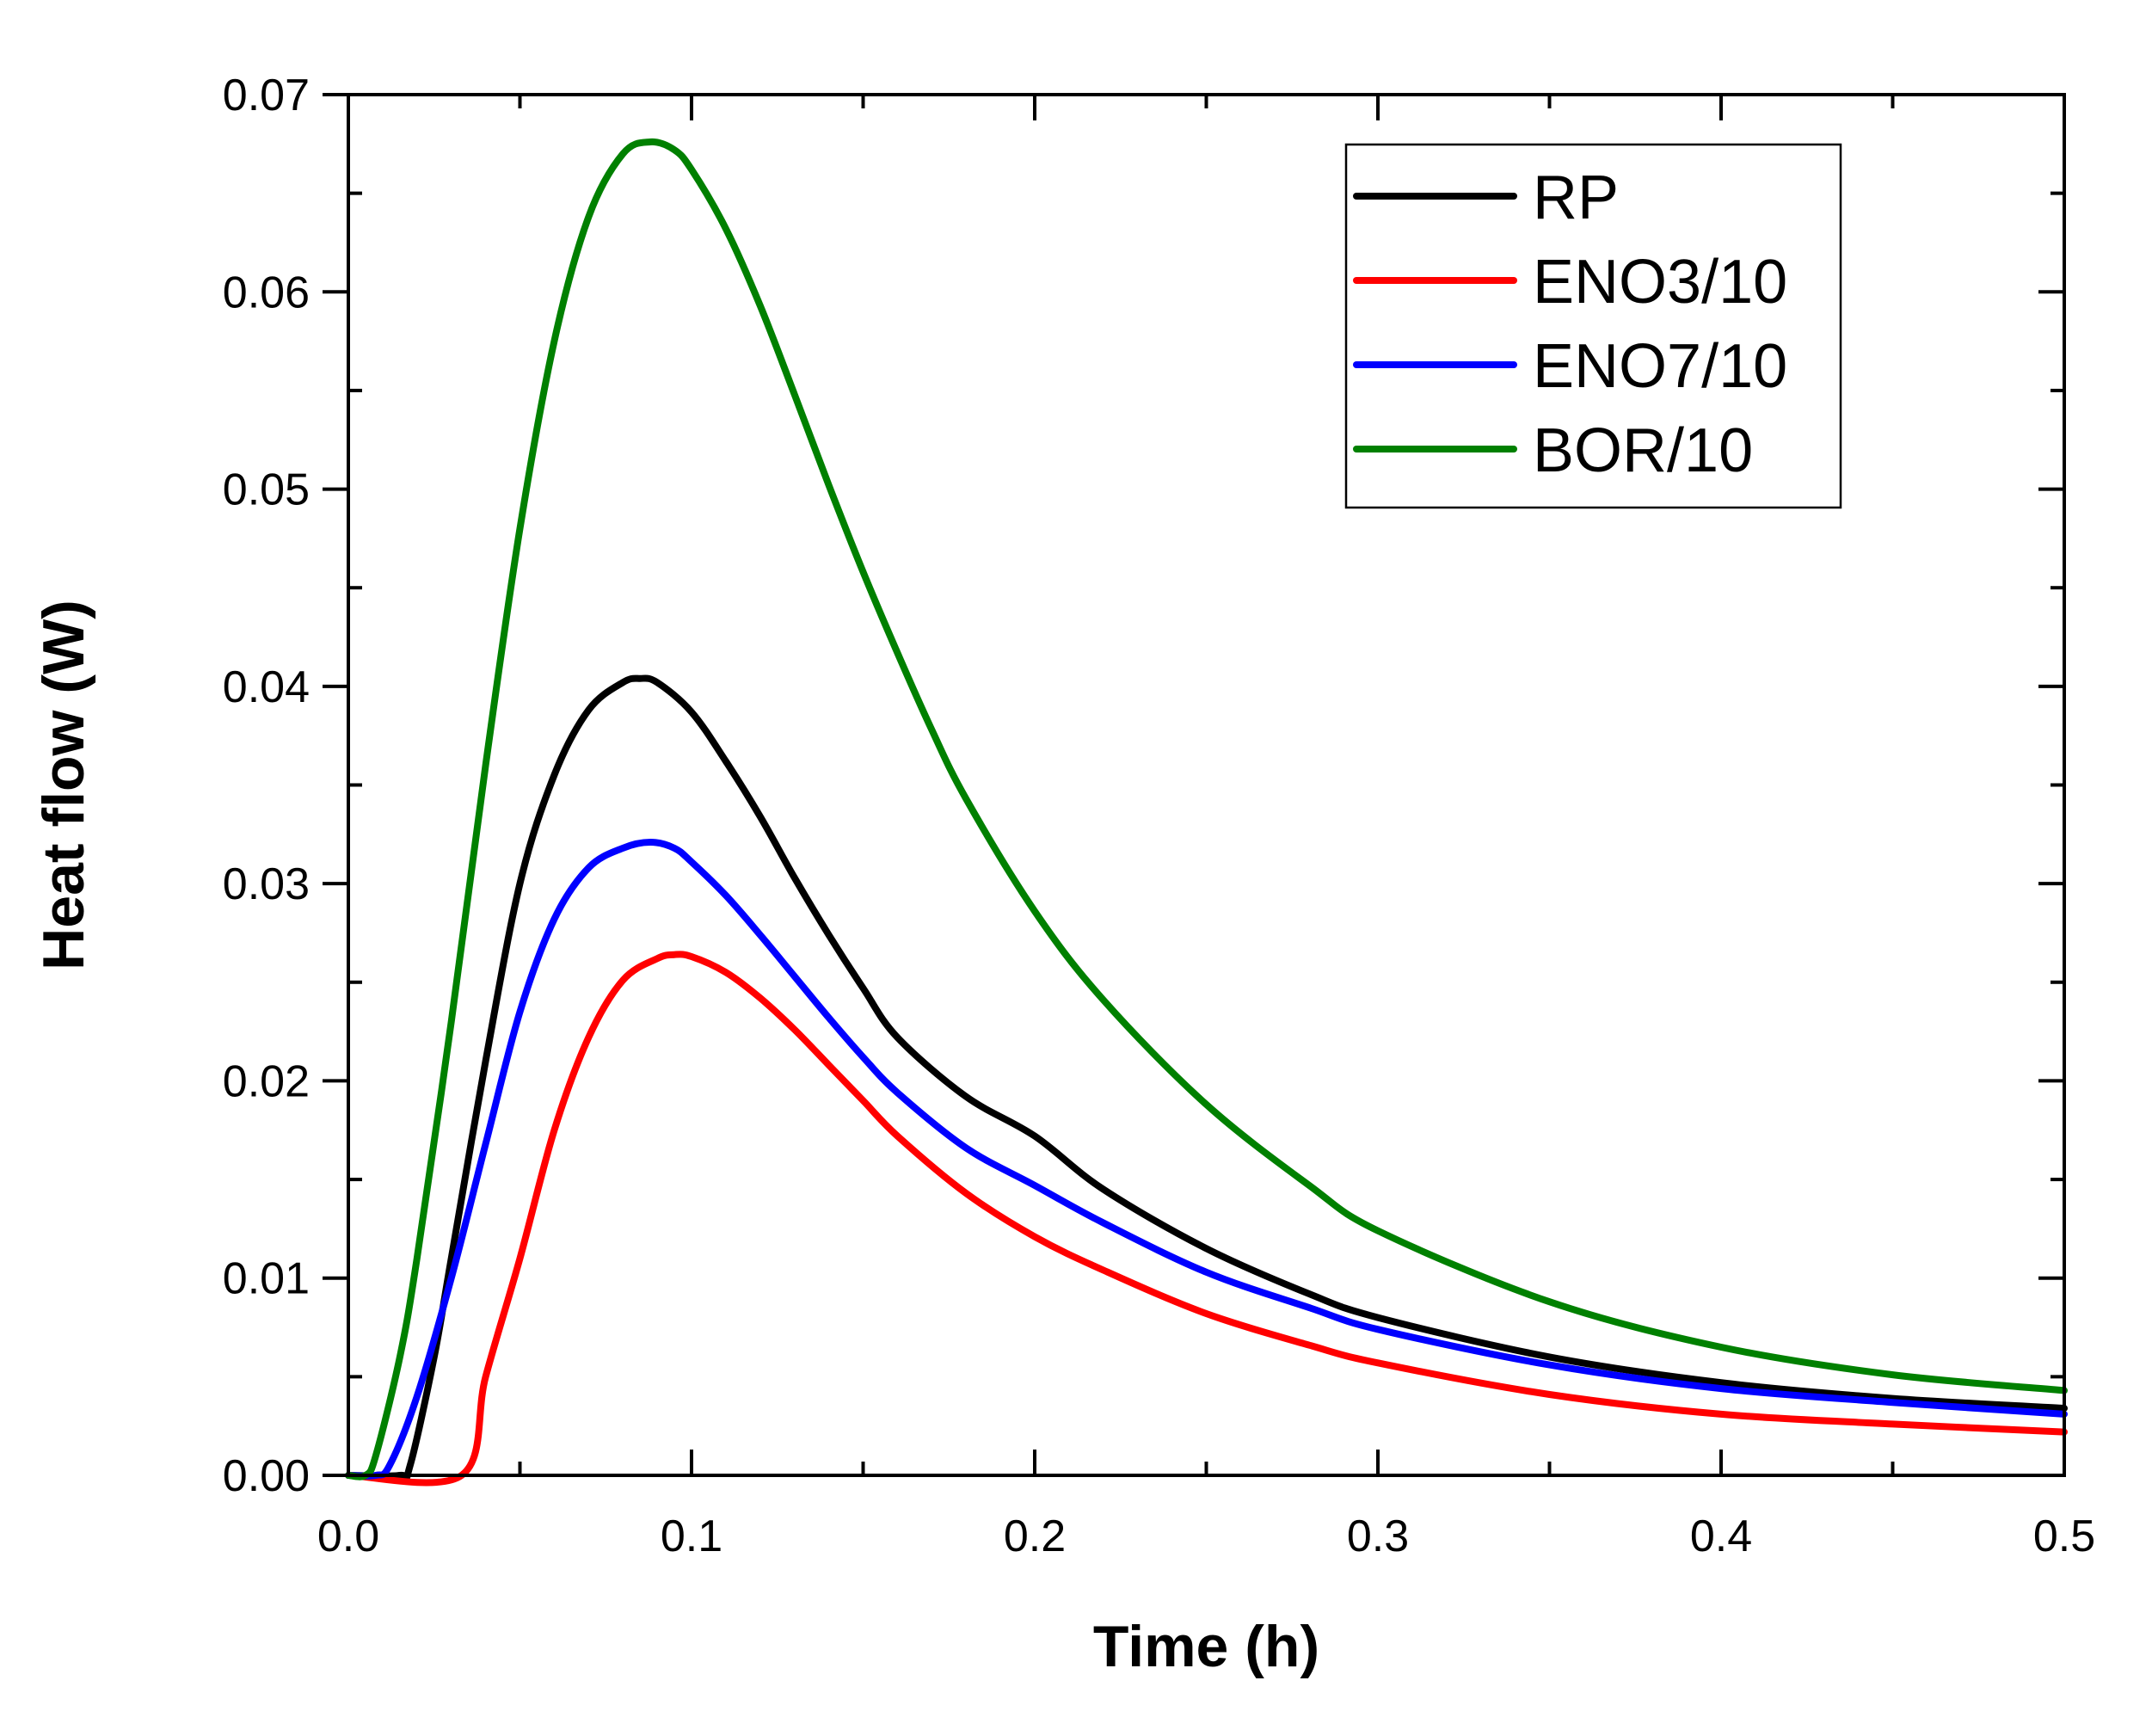  What do you see at coordinates (266, 1081) in the screenshot?
I see `y-tick-label: 0.02` at bounding box center [266, 1081].